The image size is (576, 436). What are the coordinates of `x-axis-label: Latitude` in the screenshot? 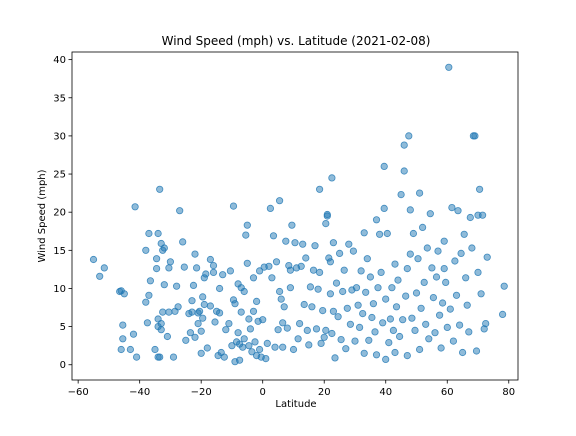 It's located at (295, 404).